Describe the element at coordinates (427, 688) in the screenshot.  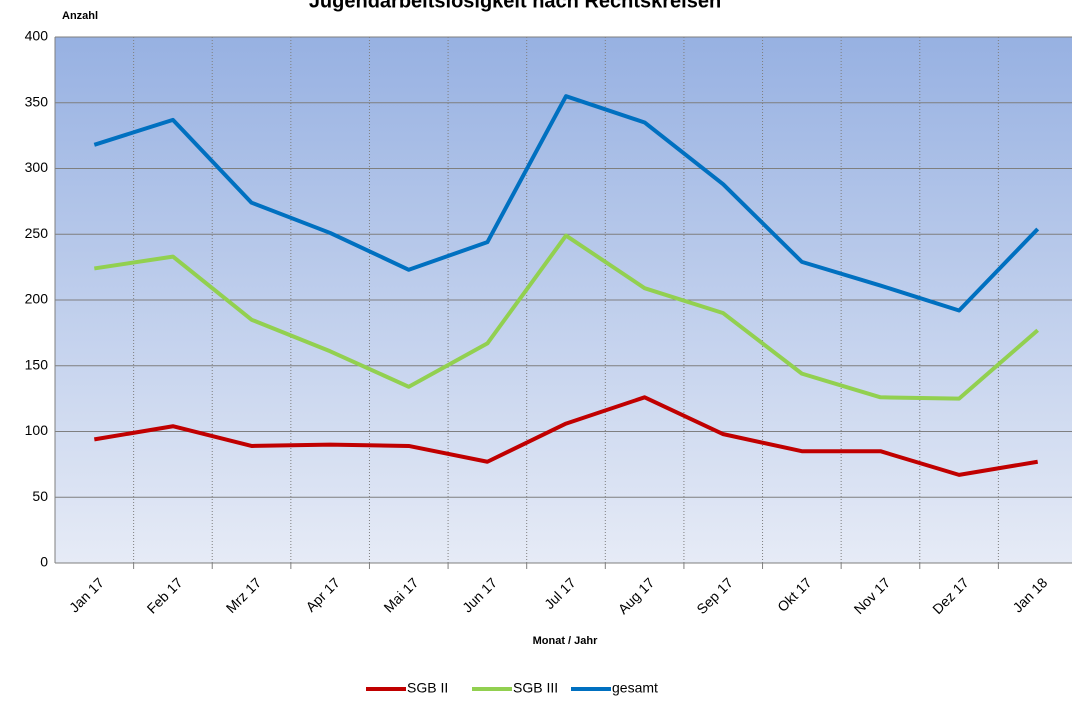
I see `legend-label: SGB II` at that location.